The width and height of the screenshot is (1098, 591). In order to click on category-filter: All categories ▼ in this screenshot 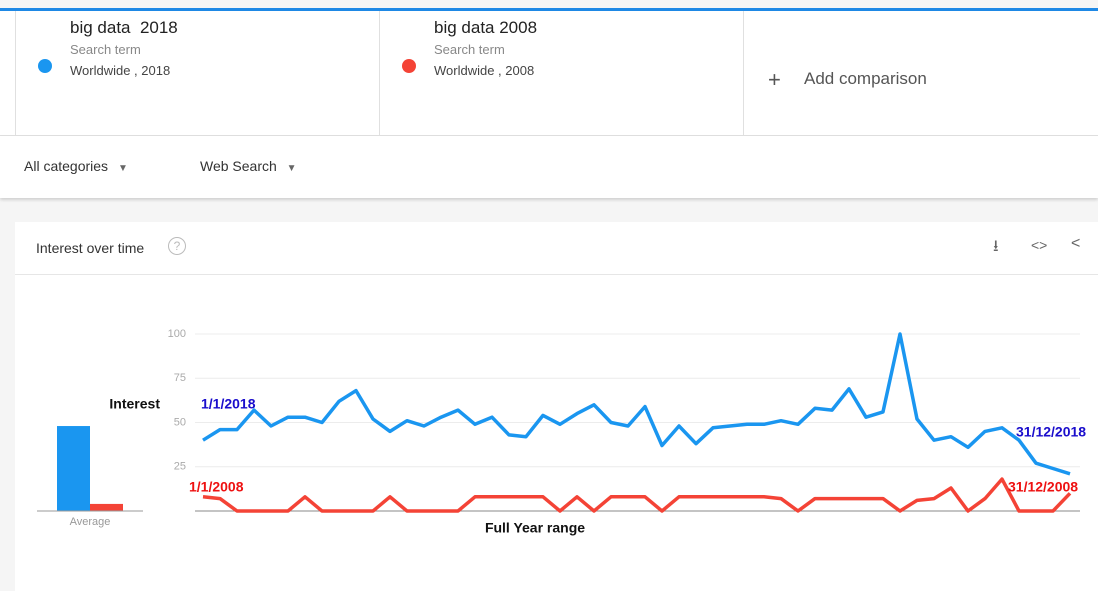, I will do `click(76, 166)`.